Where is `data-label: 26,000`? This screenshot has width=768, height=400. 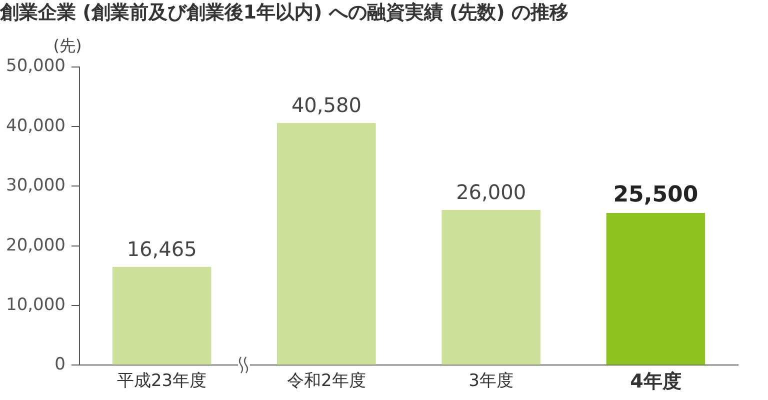 data-label: 26,000 is located at coordinates (491, 192).